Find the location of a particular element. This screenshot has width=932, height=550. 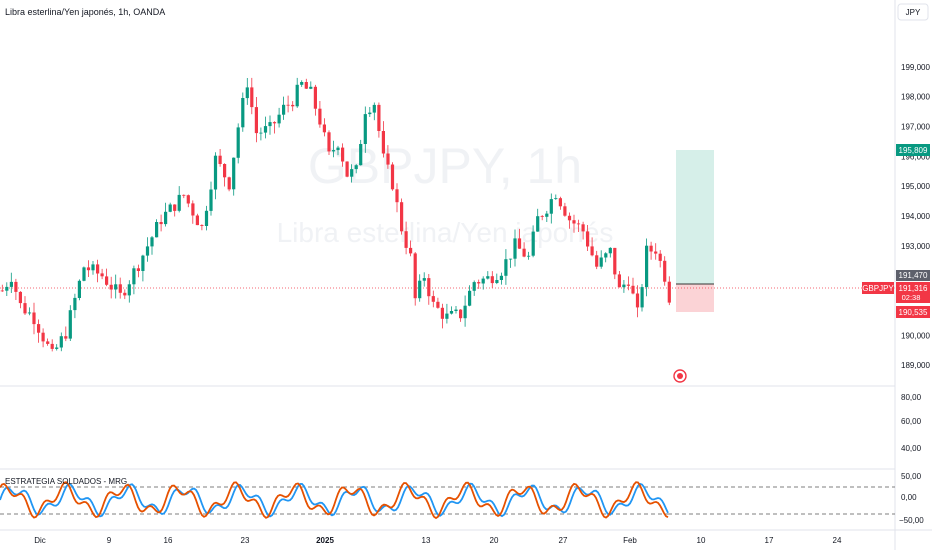

price-tick: 197,000 is located at coordinates (915, 127).